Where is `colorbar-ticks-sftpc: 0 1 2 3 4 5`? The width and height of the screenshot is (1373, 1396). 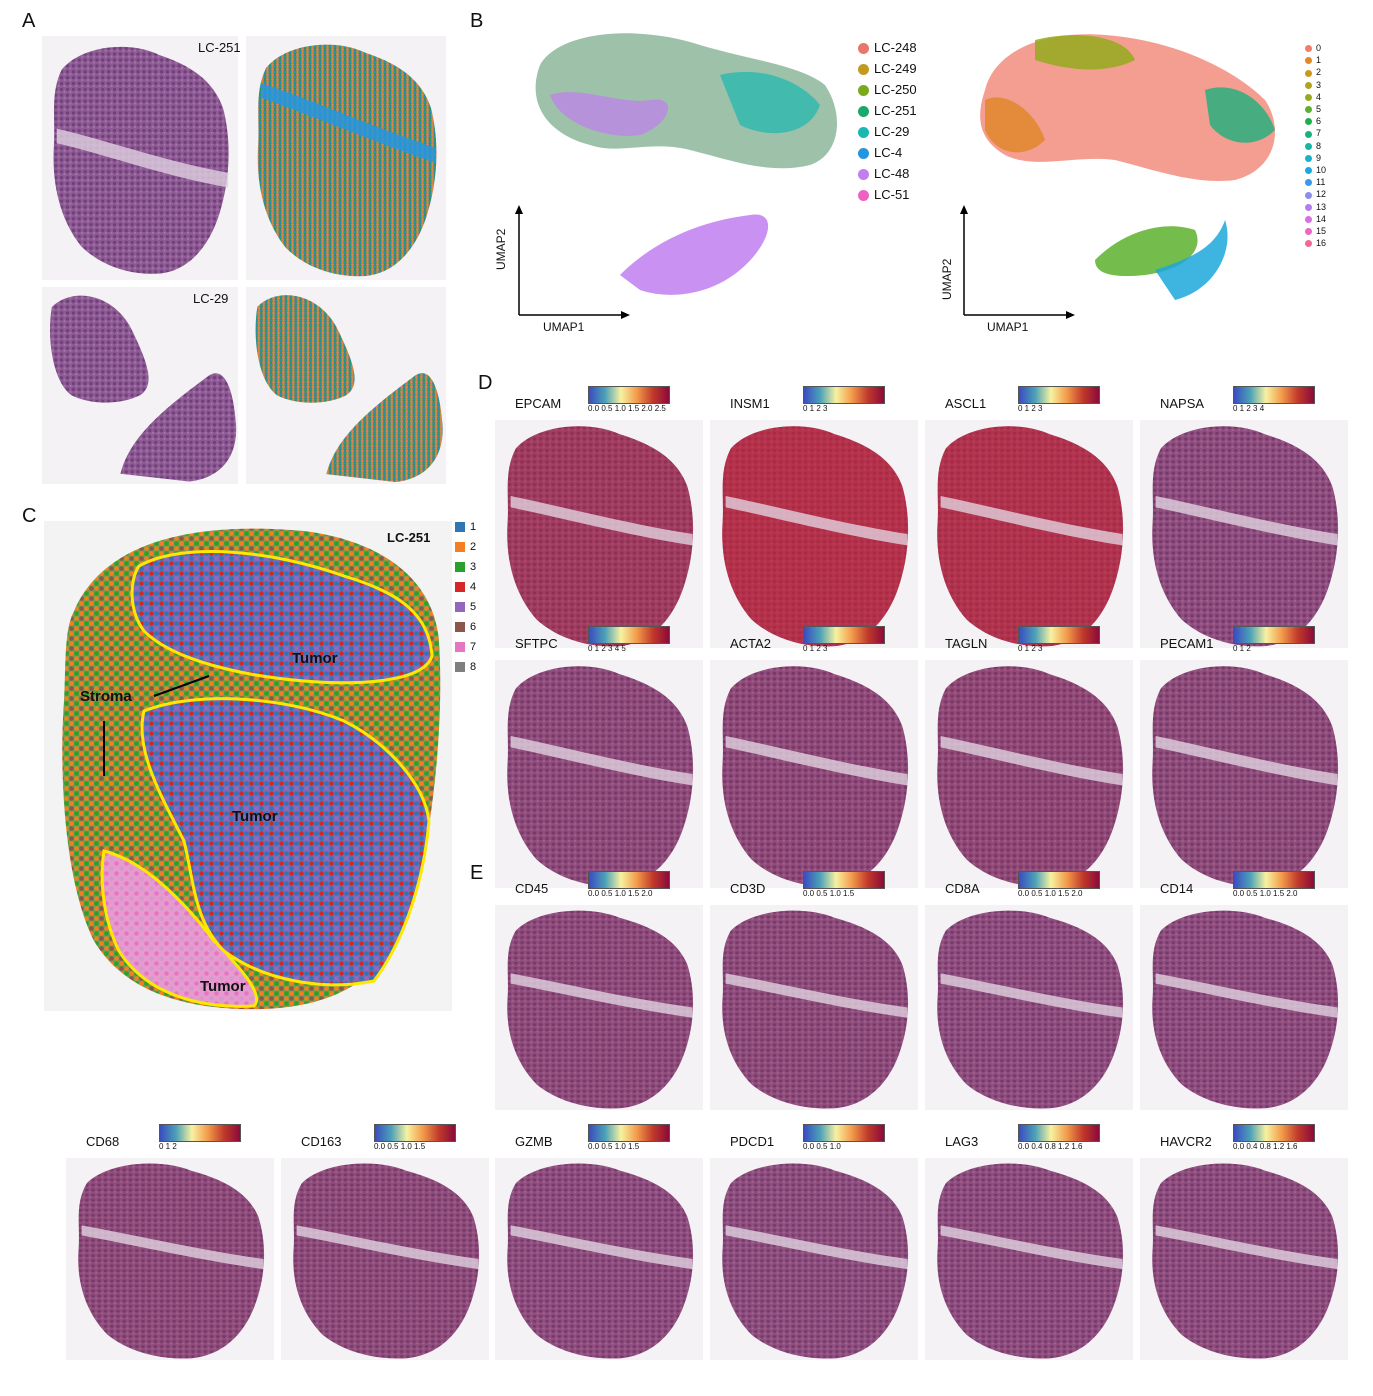 colorbar-ticks-sftpc: 0 1 2 3 4 5 is located at coordinates (607, 648).